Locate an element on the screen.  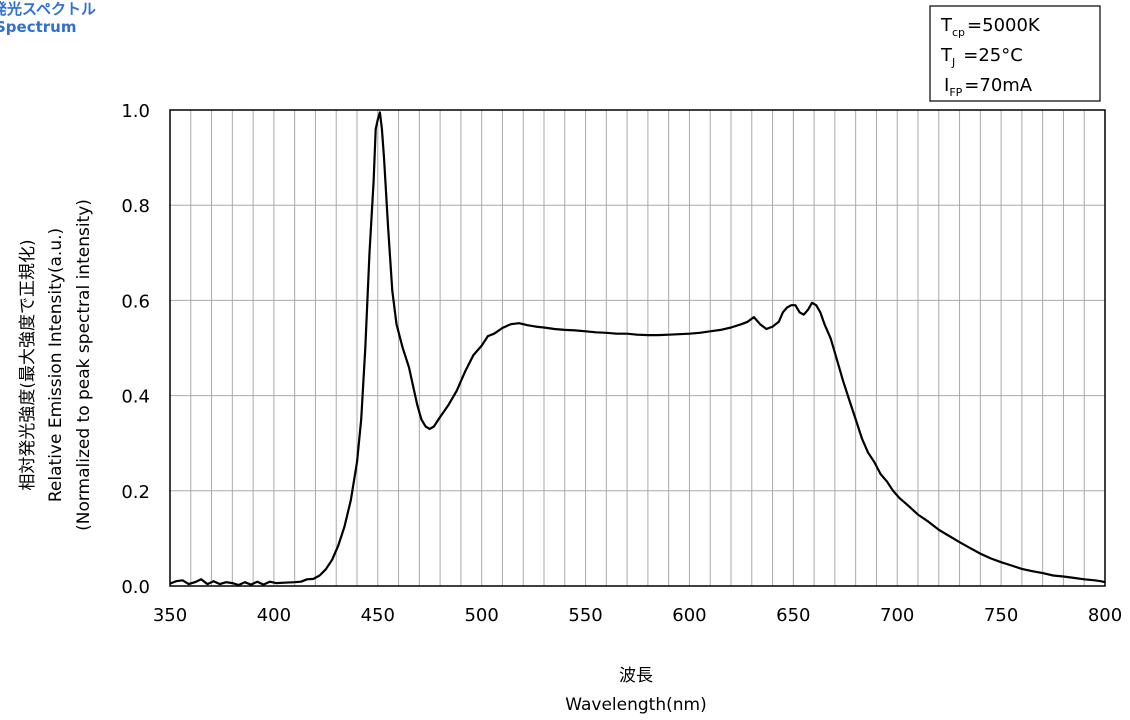
x-tick-label: 350 is located at coordinates (170, 615).